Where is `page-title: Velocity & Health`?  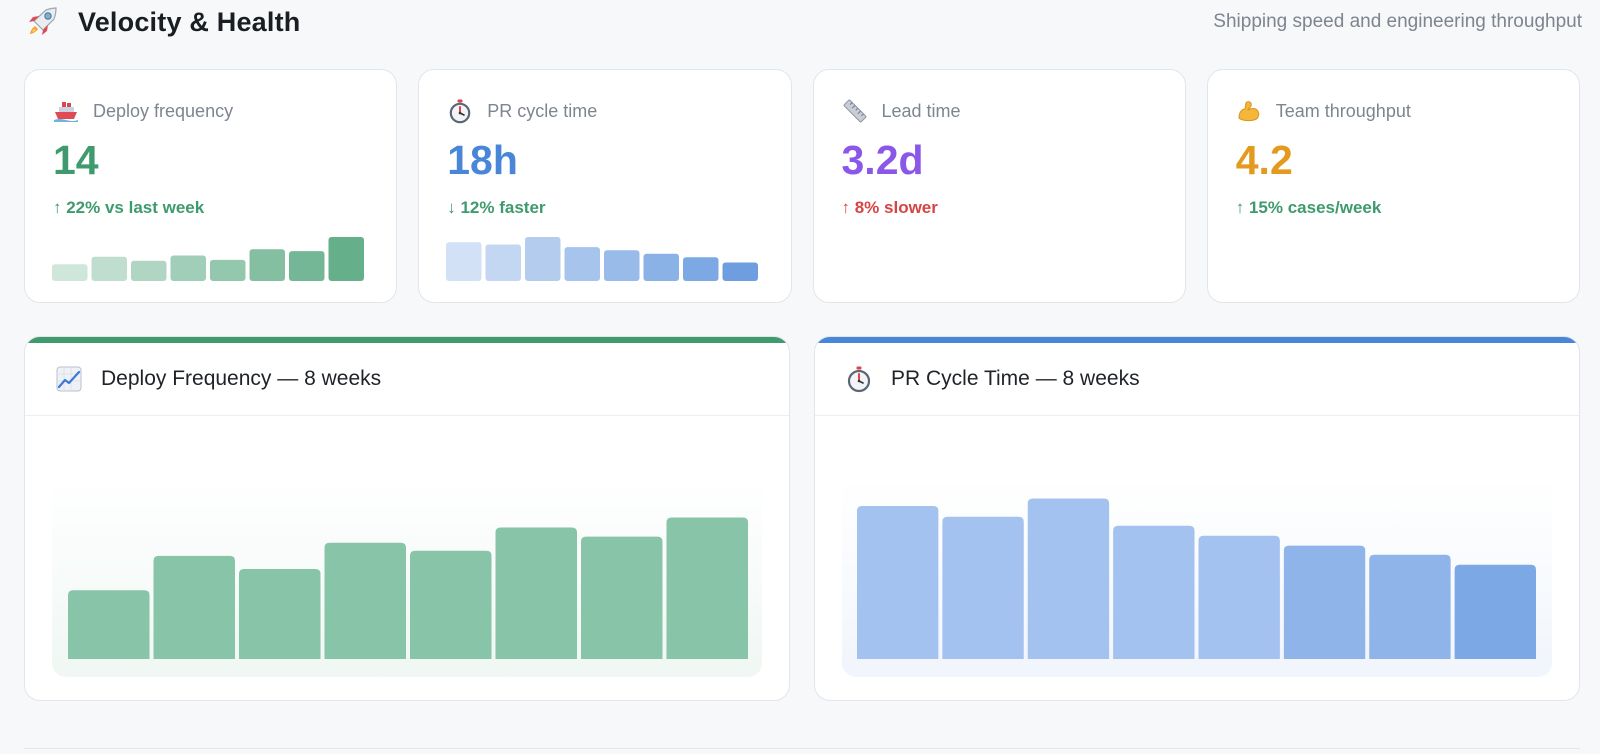 page-title: Velocity & Health is located at coordinates (189, 21).